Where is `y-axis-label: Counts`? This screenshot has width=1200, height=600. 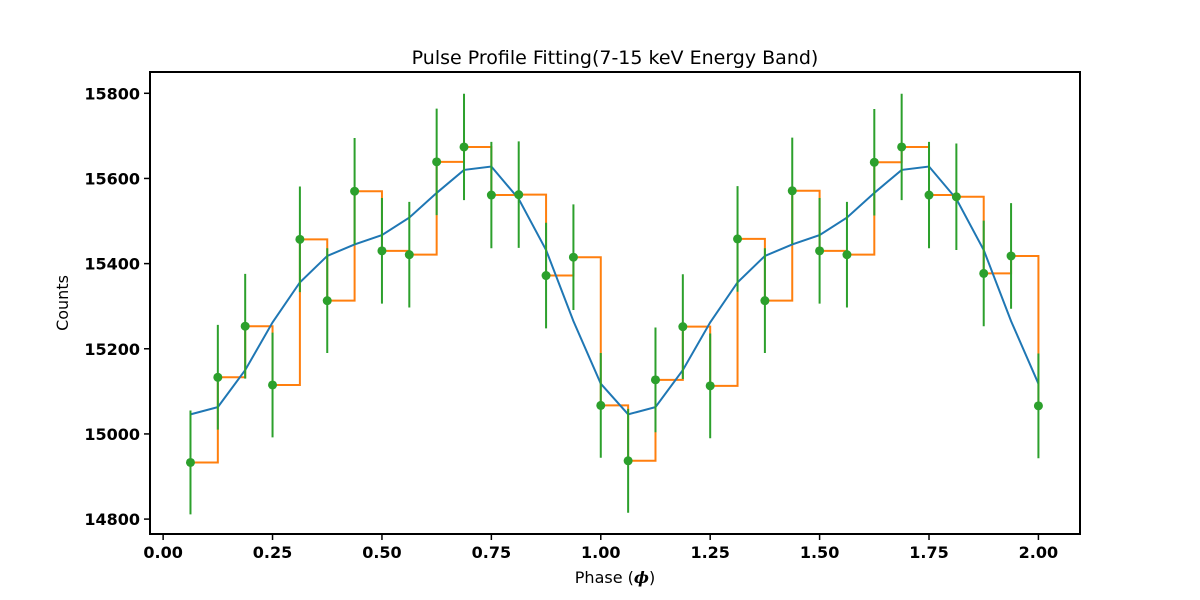 y-axis-label: Counts is located at coordinates (62, 303).